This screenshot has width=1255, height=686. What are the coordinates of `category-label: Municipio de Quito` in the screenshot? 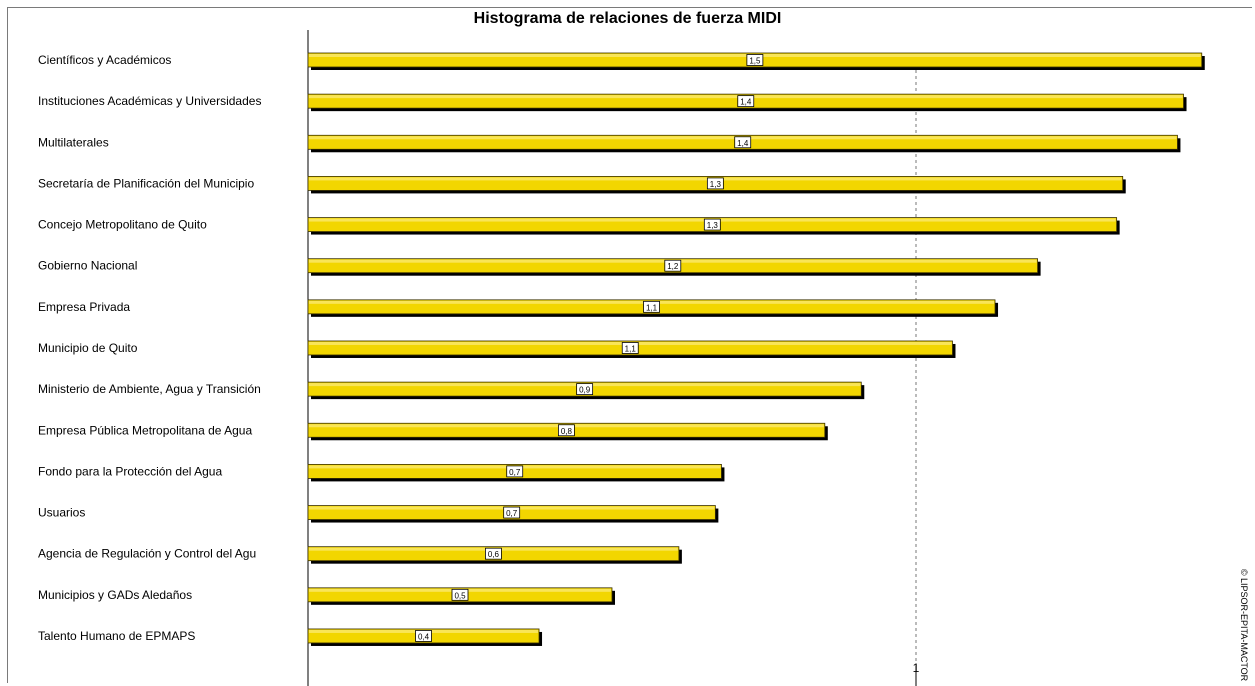 It's located at (88, 348).